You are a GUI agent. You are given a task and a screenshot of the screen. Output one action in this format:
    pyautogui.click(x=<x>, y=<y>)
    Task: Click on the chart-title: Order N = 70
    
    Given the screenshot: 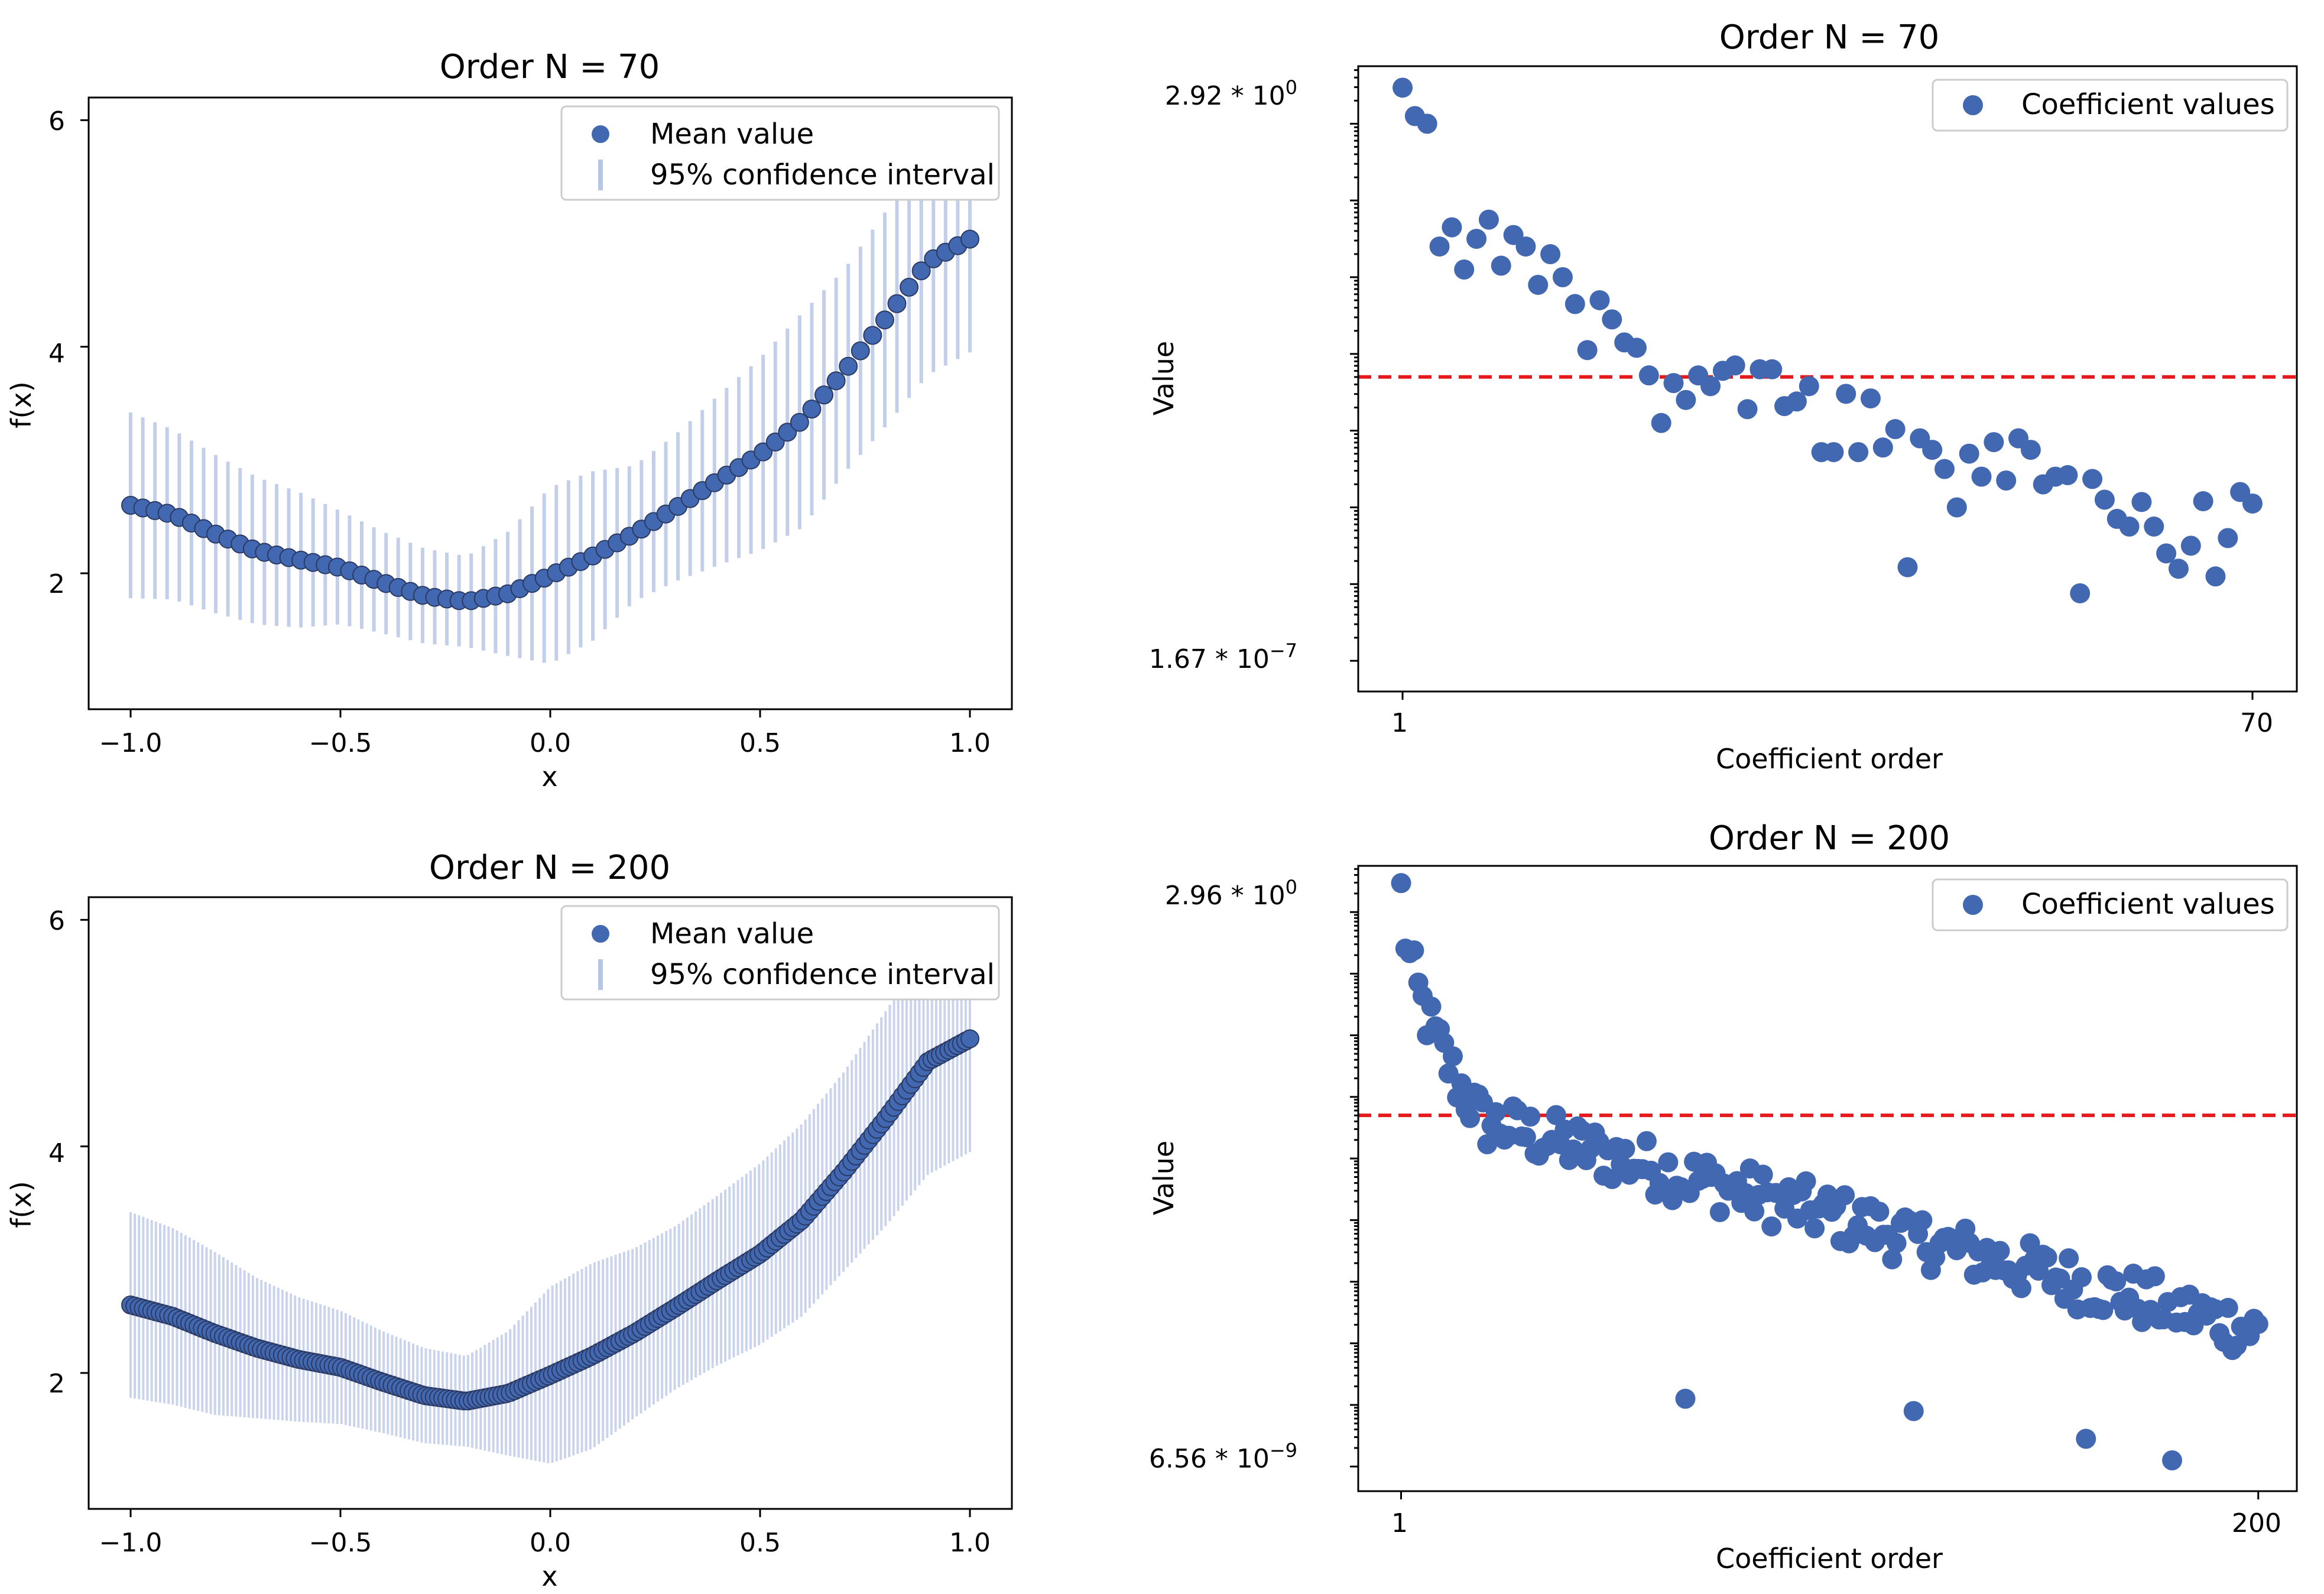 What is the action you would take?
    pyautogui.click(x=550, y=67)
    